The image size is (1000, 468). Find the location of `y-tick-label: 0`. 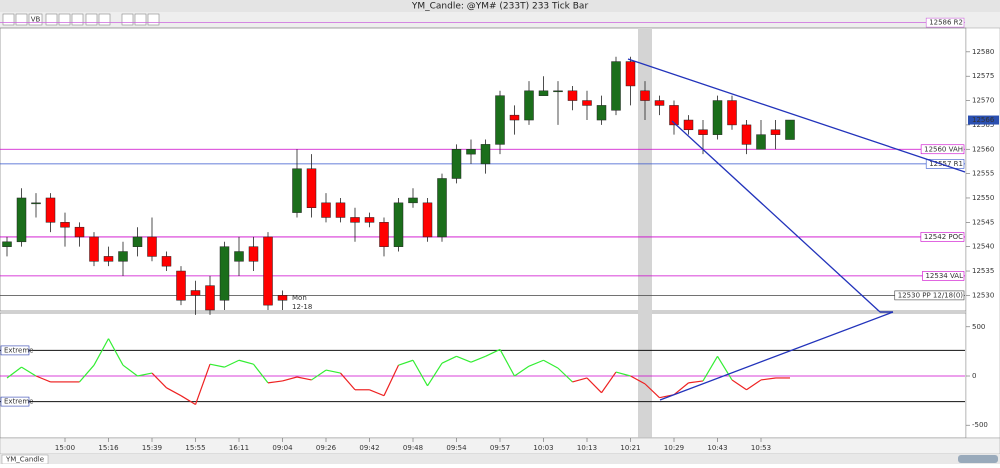

y-tick-label: 0 is located at coordinates (974, 376).